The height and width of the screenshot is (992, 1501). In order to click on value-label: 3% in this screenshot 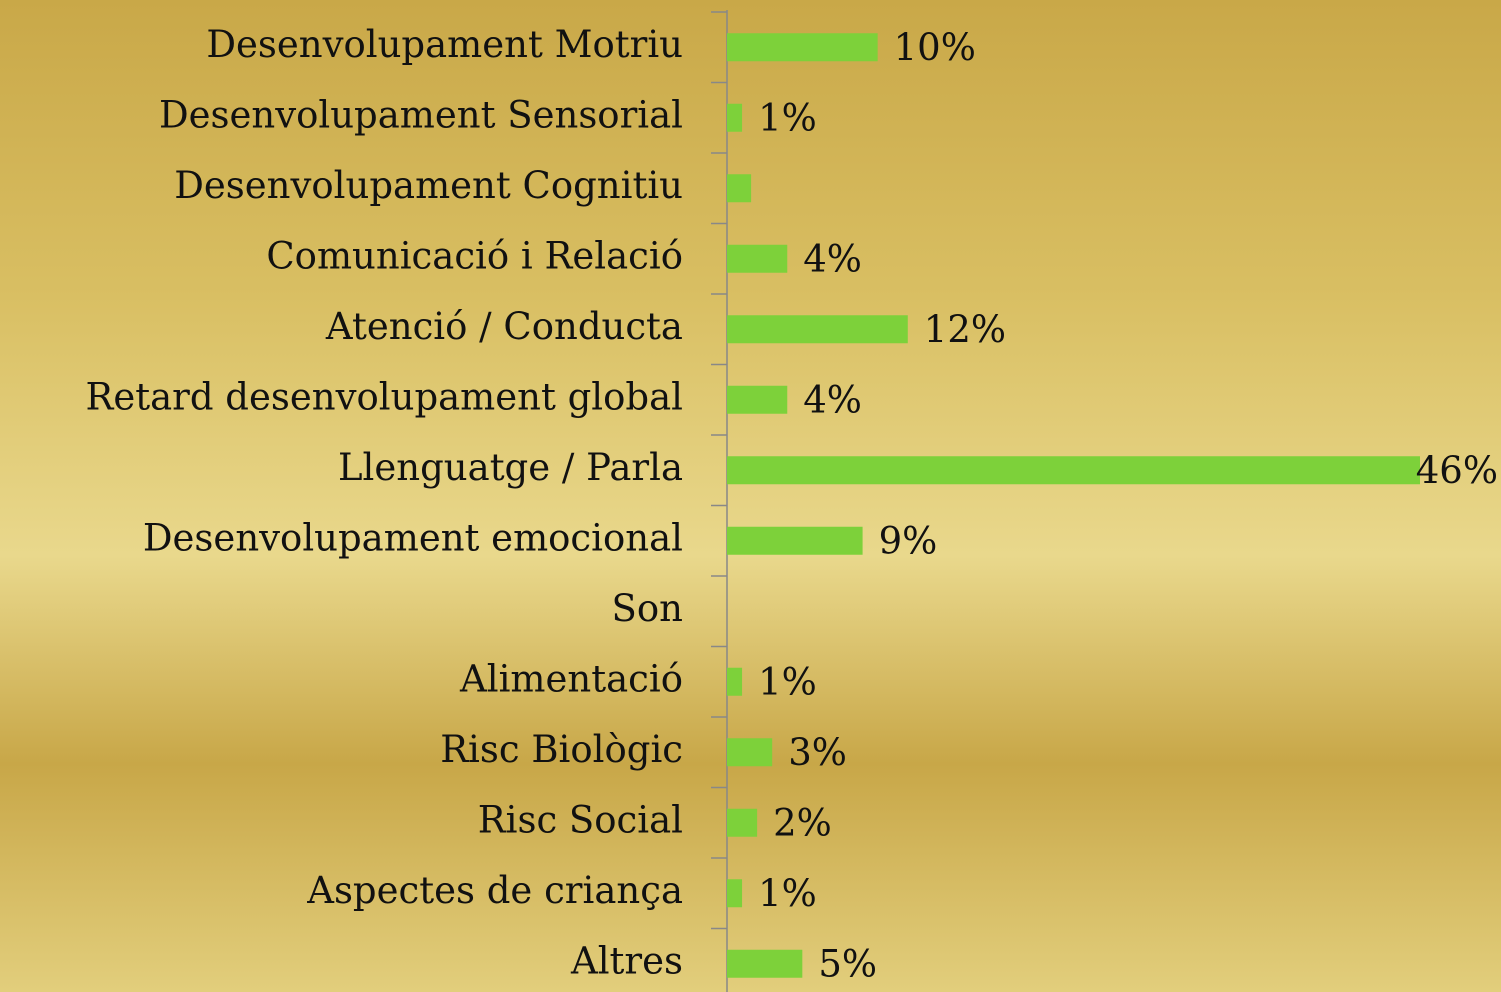, I will do `click(817, 752)`.